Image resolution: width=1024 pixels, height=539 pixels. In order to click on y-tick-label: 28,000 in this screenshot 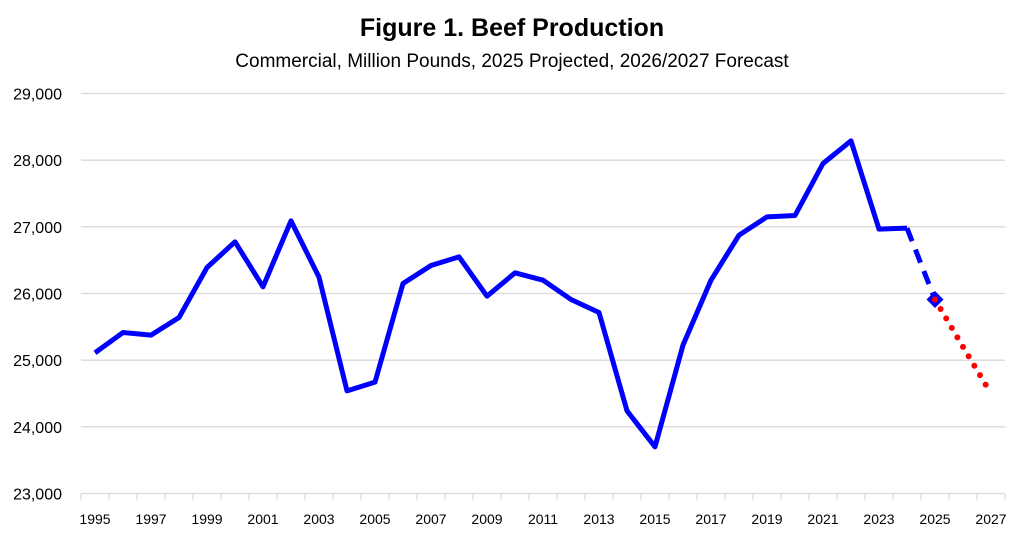, I will do `click(37, 161)`.